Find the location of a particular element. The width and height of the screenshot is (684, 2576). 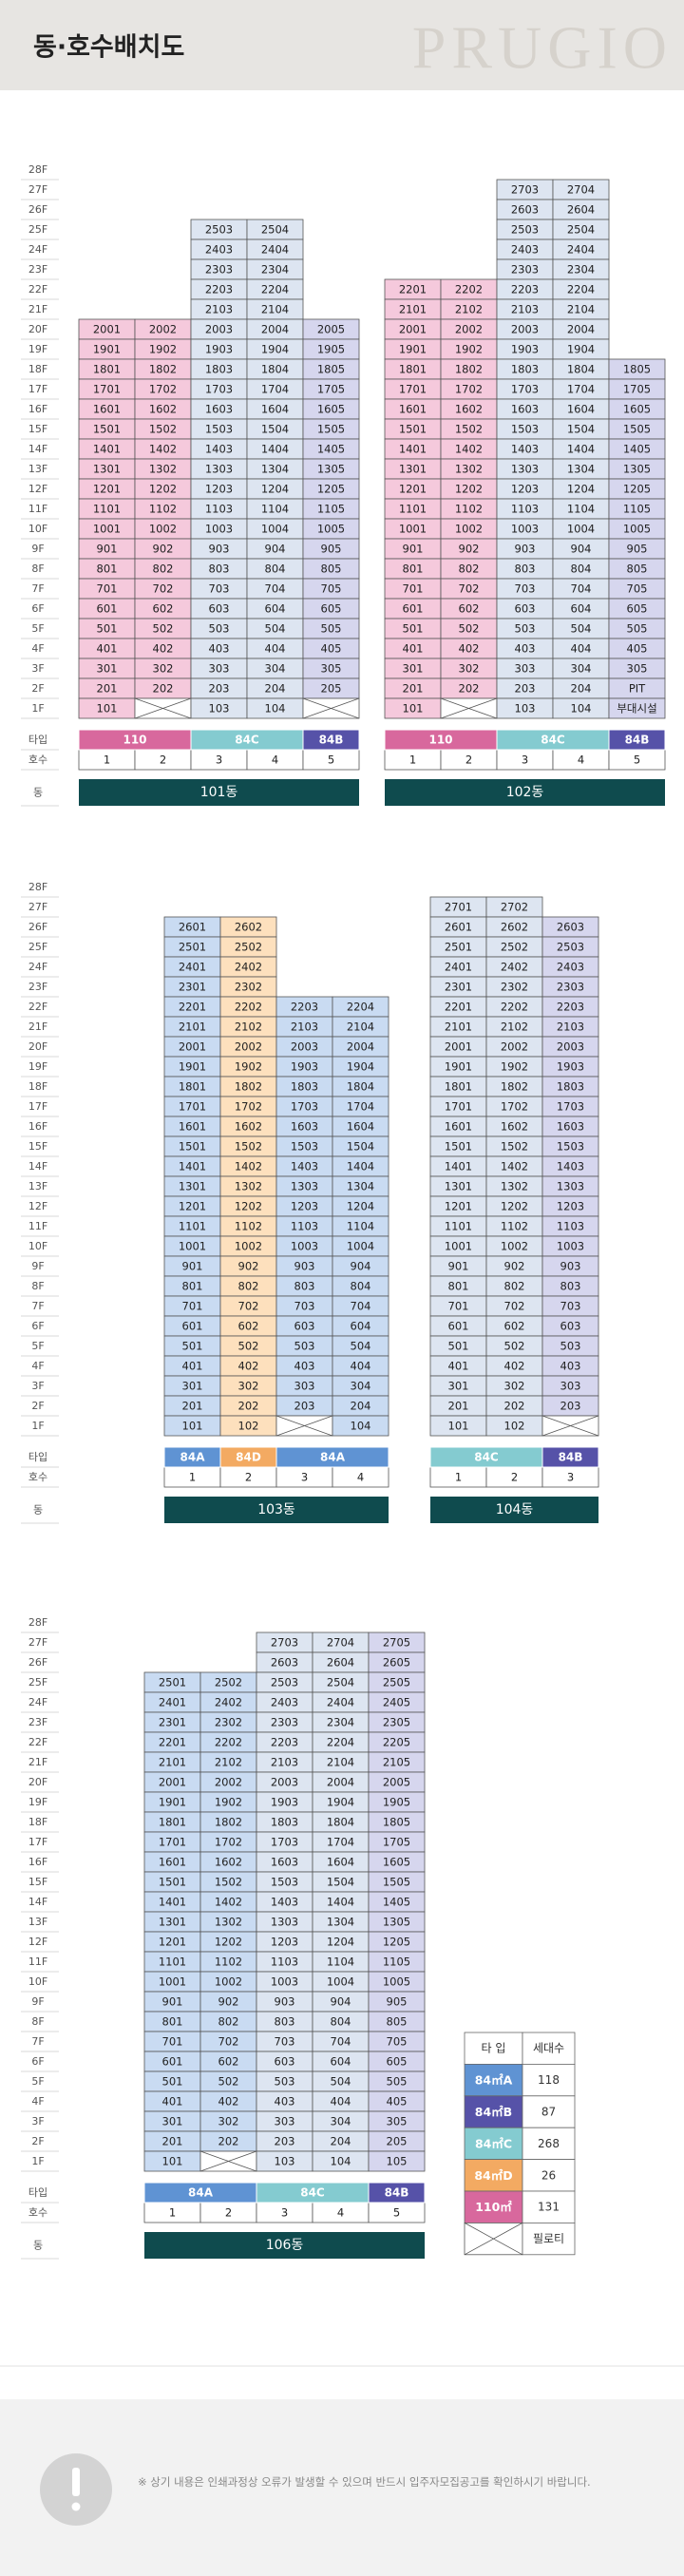

unit-number: 1705 is located at coordinates (396, 1842).